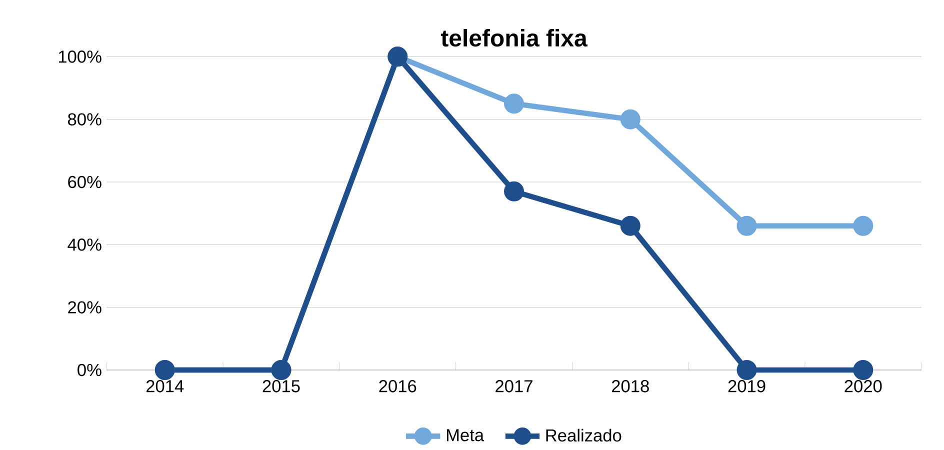 This screenshot has height=450, width=944. Describe the element at coordinates (514, 37) in the screenshot. I see `chart-title: telefonia fixa` at that location.